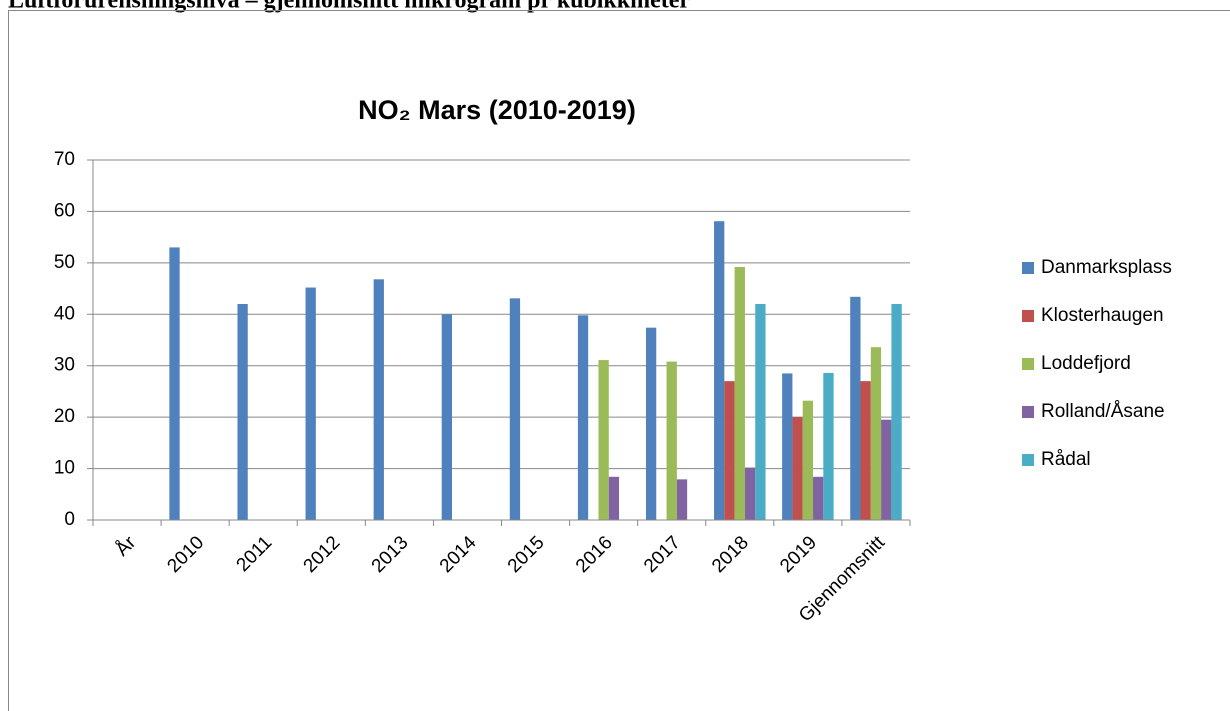 This screenshot has height=711, width=1230. What do you see at coordinates (64, 313) in the screenshot?
I see `y-tick-label: 40` at bounding box center [64, 313].